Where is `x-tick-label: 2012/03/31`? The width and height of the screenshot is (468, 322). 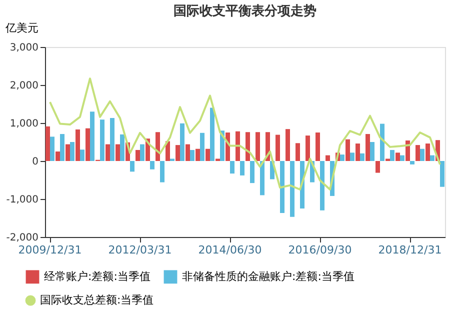
x-tick-label: 2012/03/31 is located at coordinates (140, 250).